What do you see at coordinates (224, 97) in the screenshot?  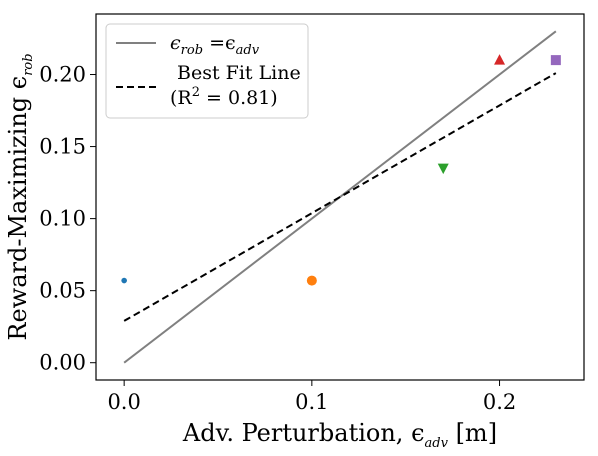 I see `legend-fit-label-line2: (R2 = 0.81)` at bounding box center [224, 97].